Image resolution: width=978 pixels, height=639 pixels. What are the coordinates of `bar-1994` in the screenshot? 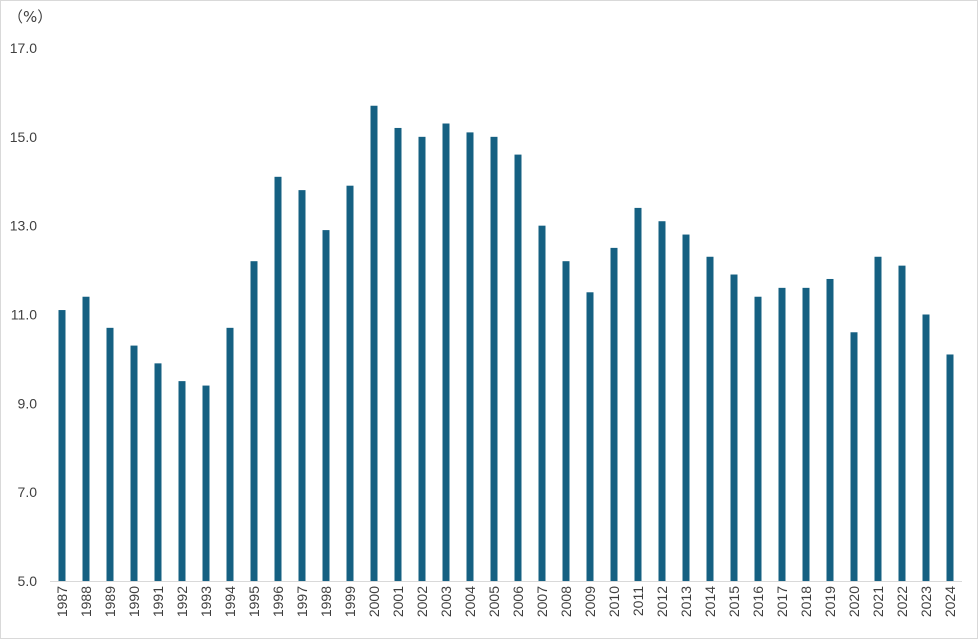 It's located at (230, 454).